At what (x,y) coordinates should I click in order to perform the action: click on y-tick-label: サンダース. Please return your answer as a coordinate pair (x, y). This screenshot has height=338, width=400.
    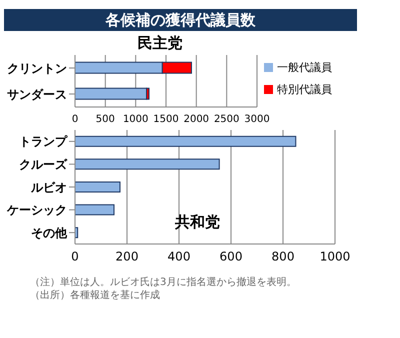
    Looking at the image, I should click on (37, 94).